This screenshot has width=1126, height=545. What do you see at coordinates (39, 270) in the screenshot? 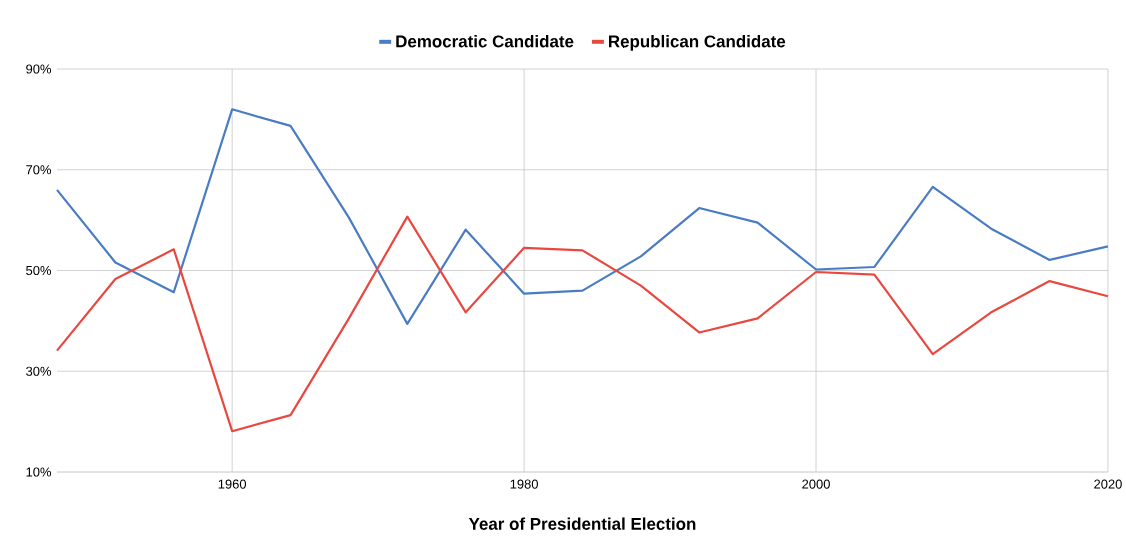
I see `y-tick-label: 50%` at bounding box center [39, 270].